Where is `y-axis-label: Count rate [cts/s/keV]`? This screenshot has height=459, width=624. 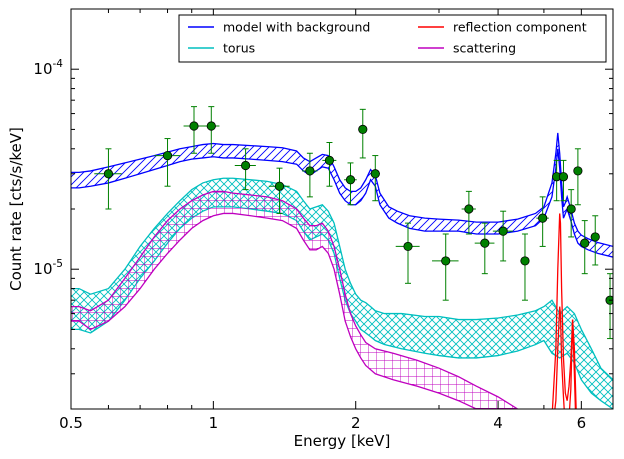 y-axis-label: Count rate [cts/s/keV] is located at coordinates (16, 209).